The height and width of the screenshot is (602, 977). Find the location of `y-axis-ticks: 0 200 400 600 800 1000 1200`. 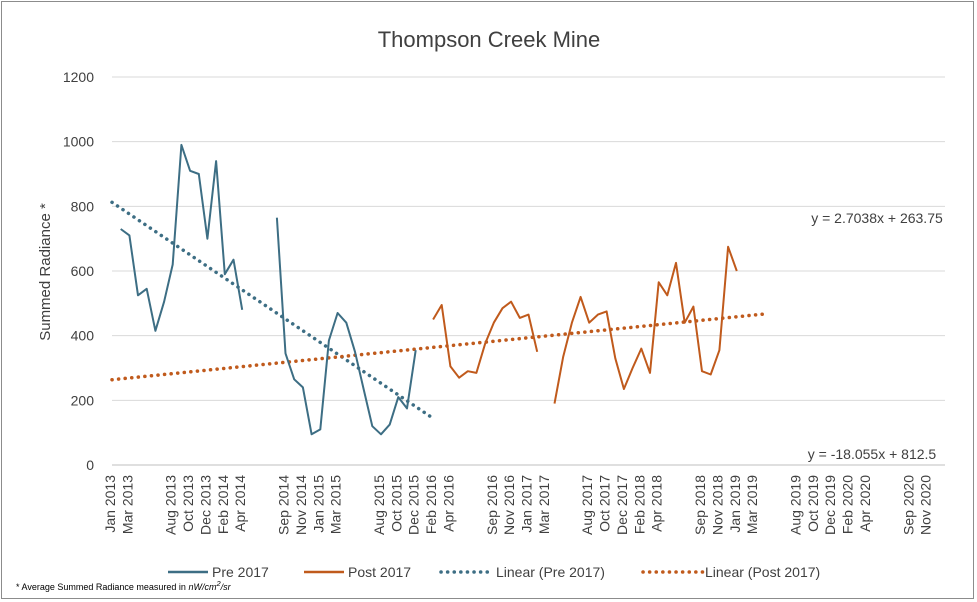

y-axis-ticks: 0 200 400 600 800 1000 1200 is located at coordinates (78, 271).